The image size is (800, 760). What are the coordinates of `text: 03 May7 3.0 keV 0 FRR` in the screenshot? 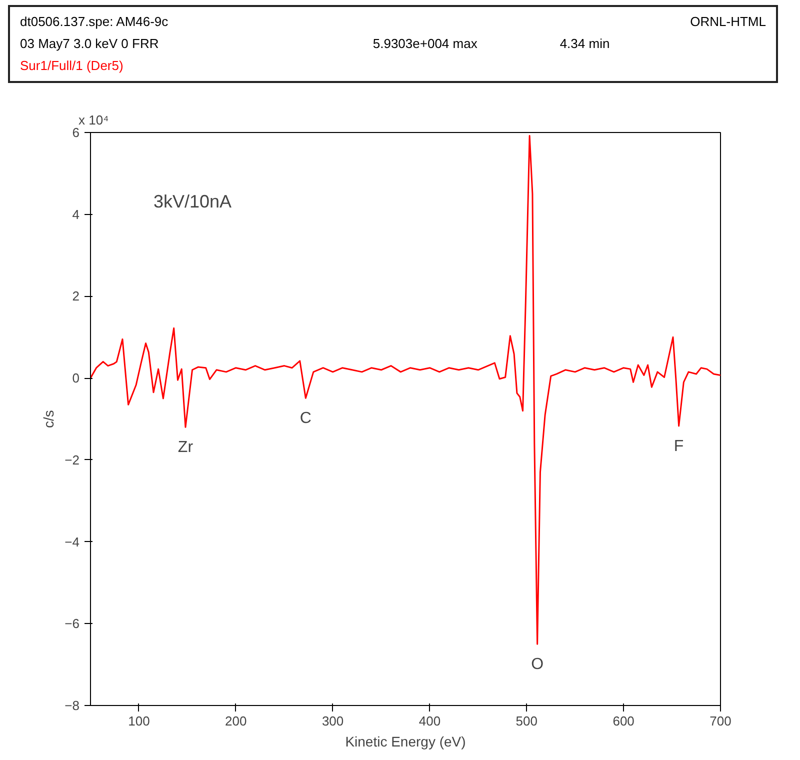 It's located at (90, 43).